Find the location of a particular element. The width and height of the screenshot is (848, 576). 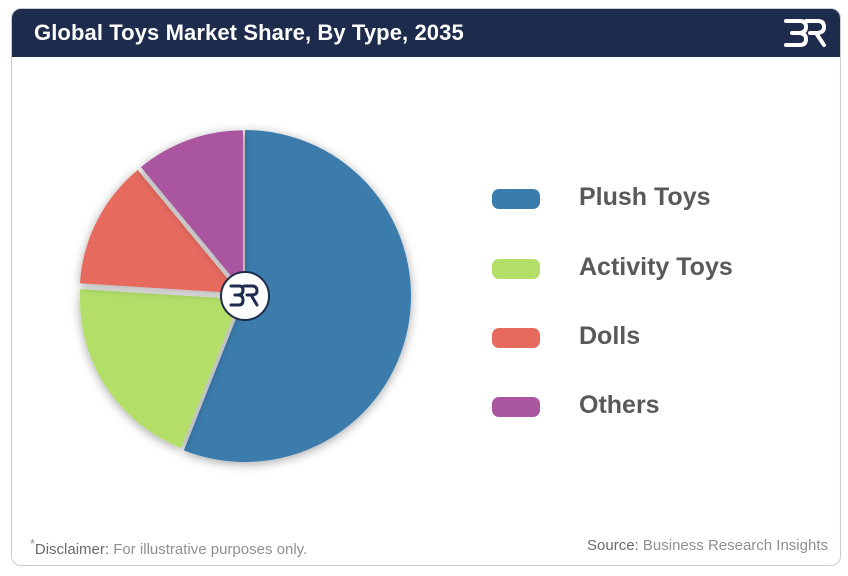

center-logo is located at coordinates (245, 296).